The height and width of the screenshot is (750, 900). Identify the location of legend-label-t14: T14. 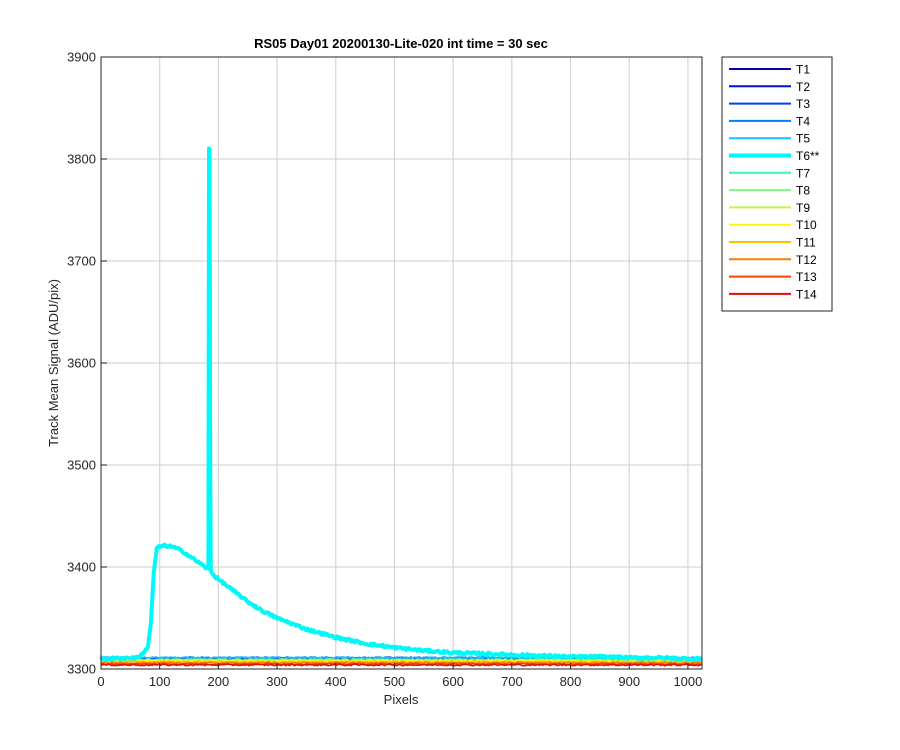
(806, 294).